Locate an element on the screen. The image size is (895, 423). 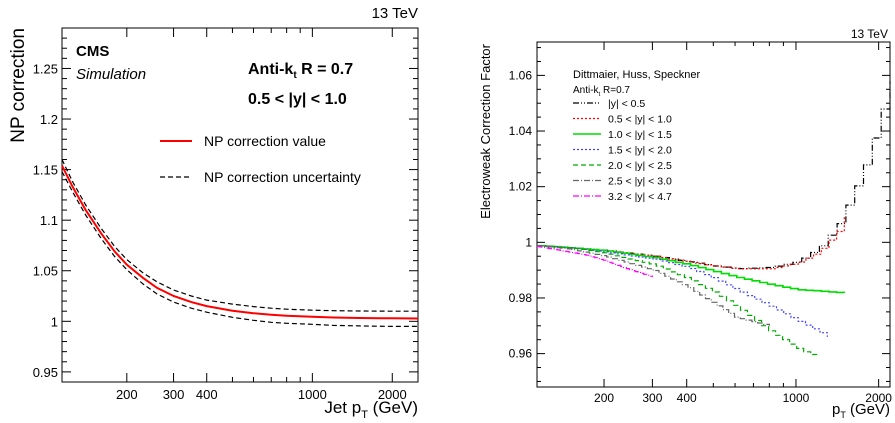
y-tick-label: 0.98 is located at coordinates (521, 298).